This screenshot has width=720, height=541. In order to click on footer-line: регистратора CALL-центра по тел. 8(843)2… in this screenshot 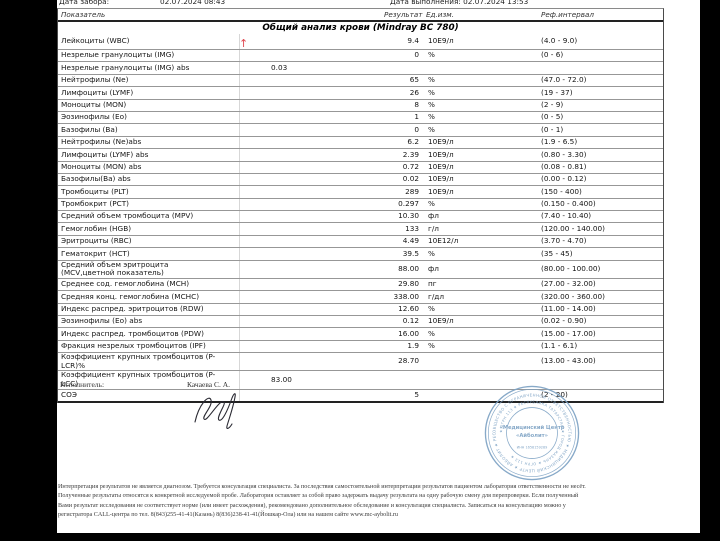, I will do `click(228, 515)`.